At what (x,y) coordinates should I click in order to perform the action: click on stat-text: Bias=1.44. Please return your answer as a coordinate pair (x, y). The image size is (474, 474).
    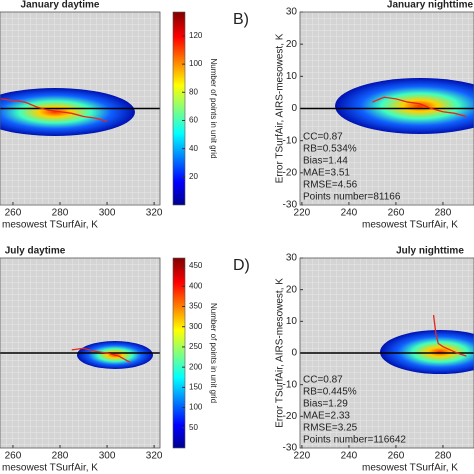
    Looking at the image, I should click on (325, 161).